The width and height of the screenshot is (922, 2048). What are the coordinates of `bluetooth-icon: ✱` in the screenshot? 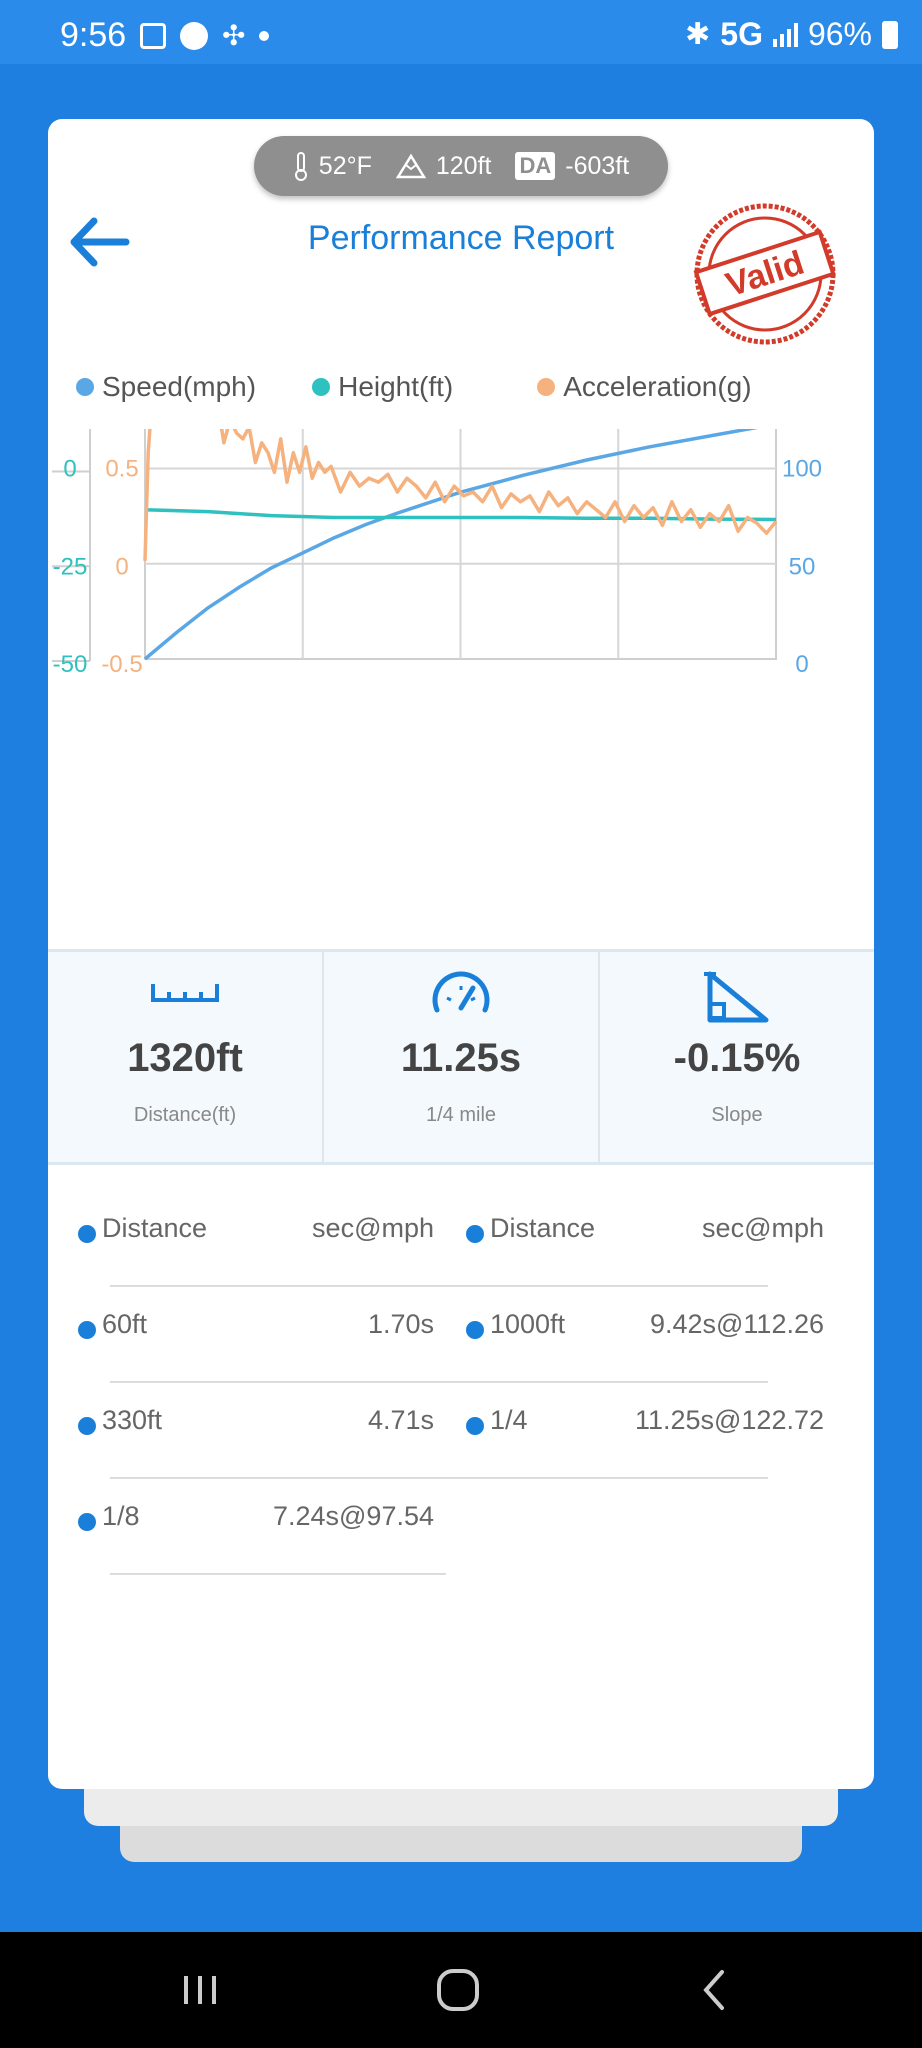 It's located at (698, 34).